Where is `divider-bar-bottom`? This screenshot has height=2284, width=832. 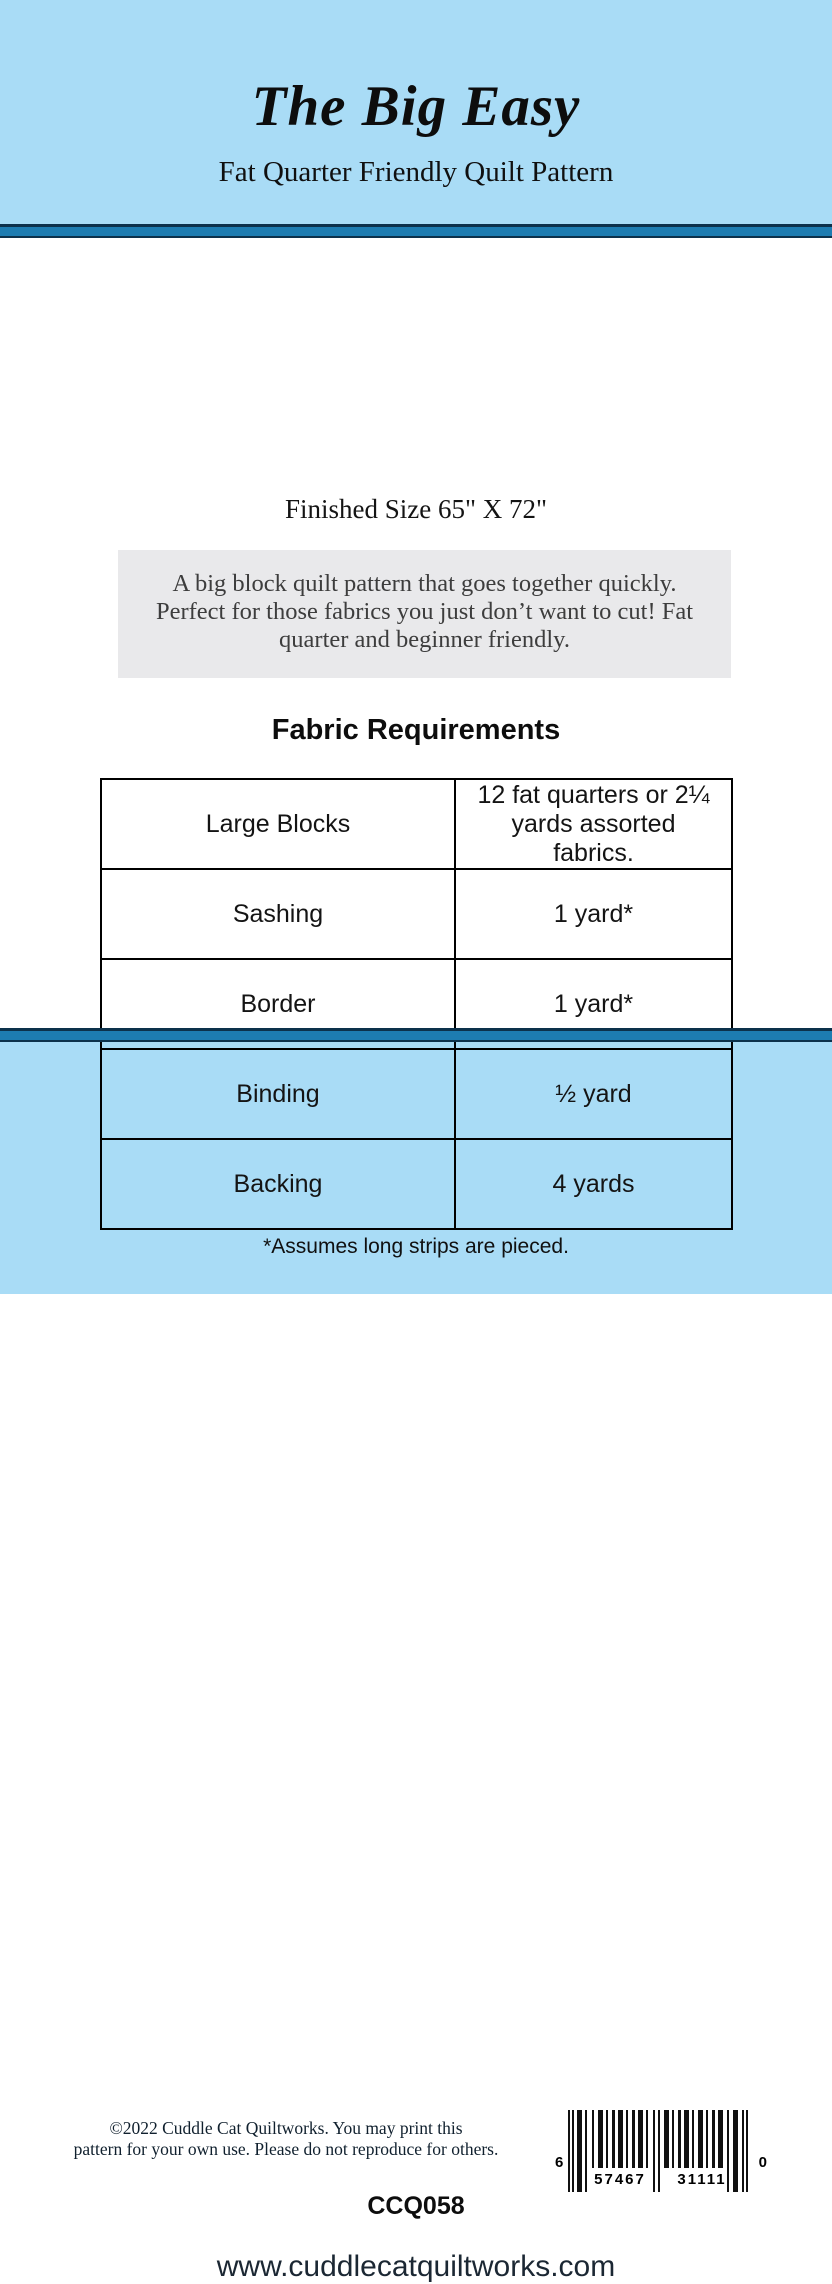
divider-bar-bottom is located at coordinates (416, 1035).